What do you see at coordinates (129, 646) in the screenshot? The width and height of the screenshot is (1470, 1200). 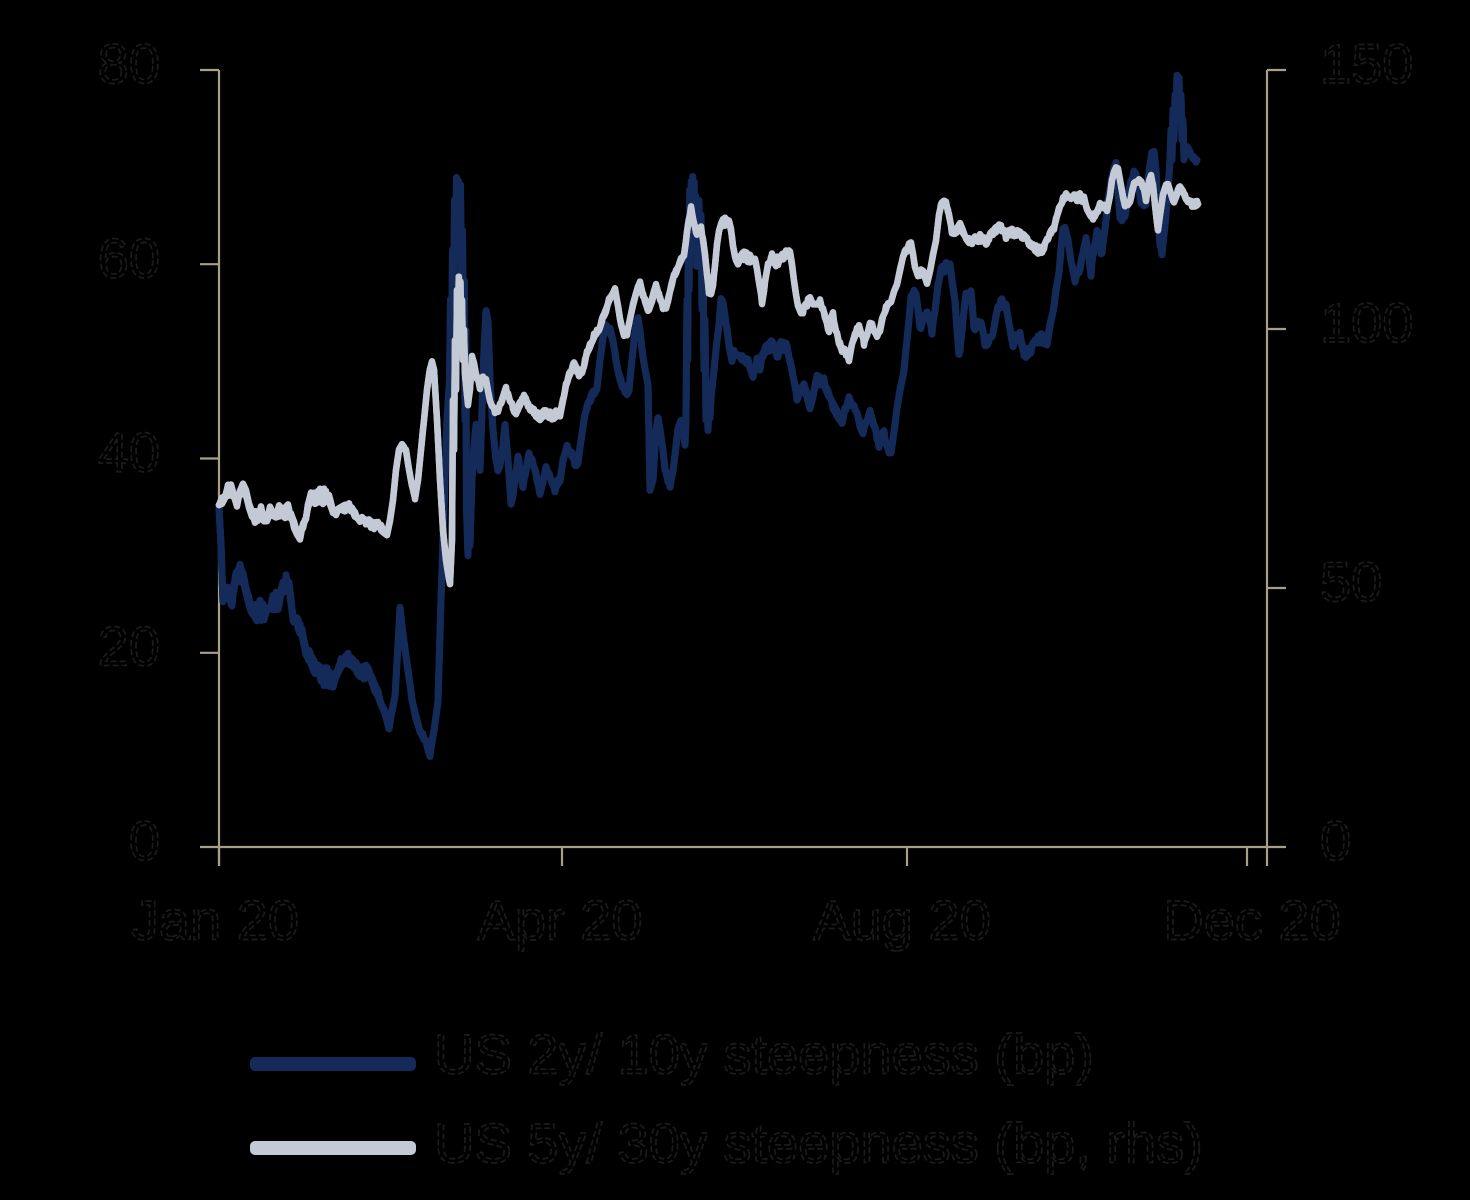 I see `svg-text: 20` at bounding box center [129, 646].